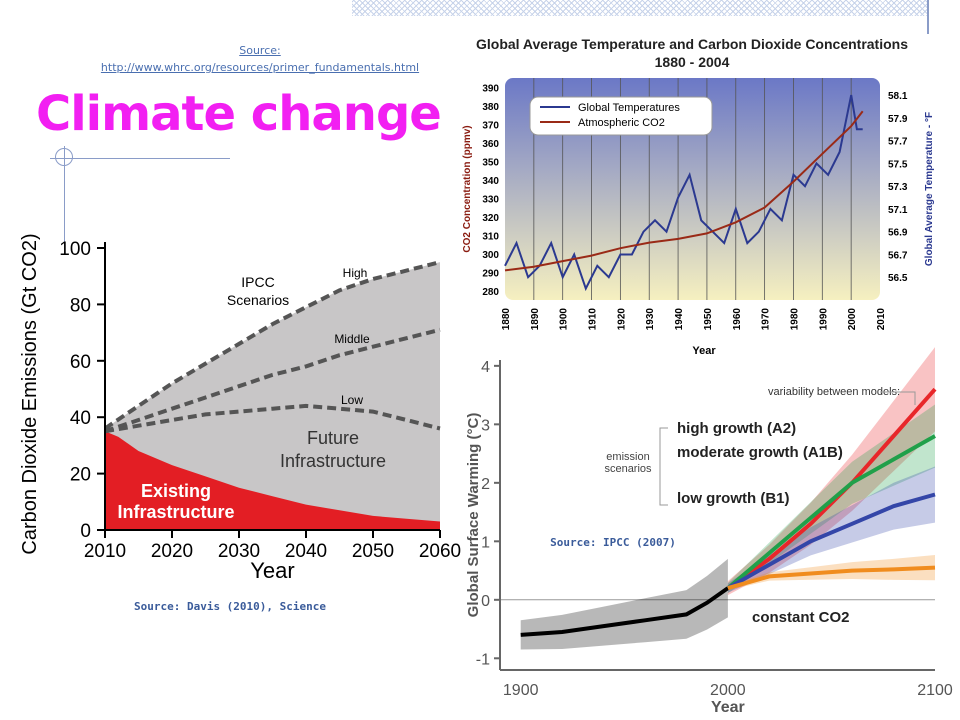 Image resolution: width=960 pixels, height=720 pixels. I want to click on scenario-label: high growth (A2), so click(736, 428).